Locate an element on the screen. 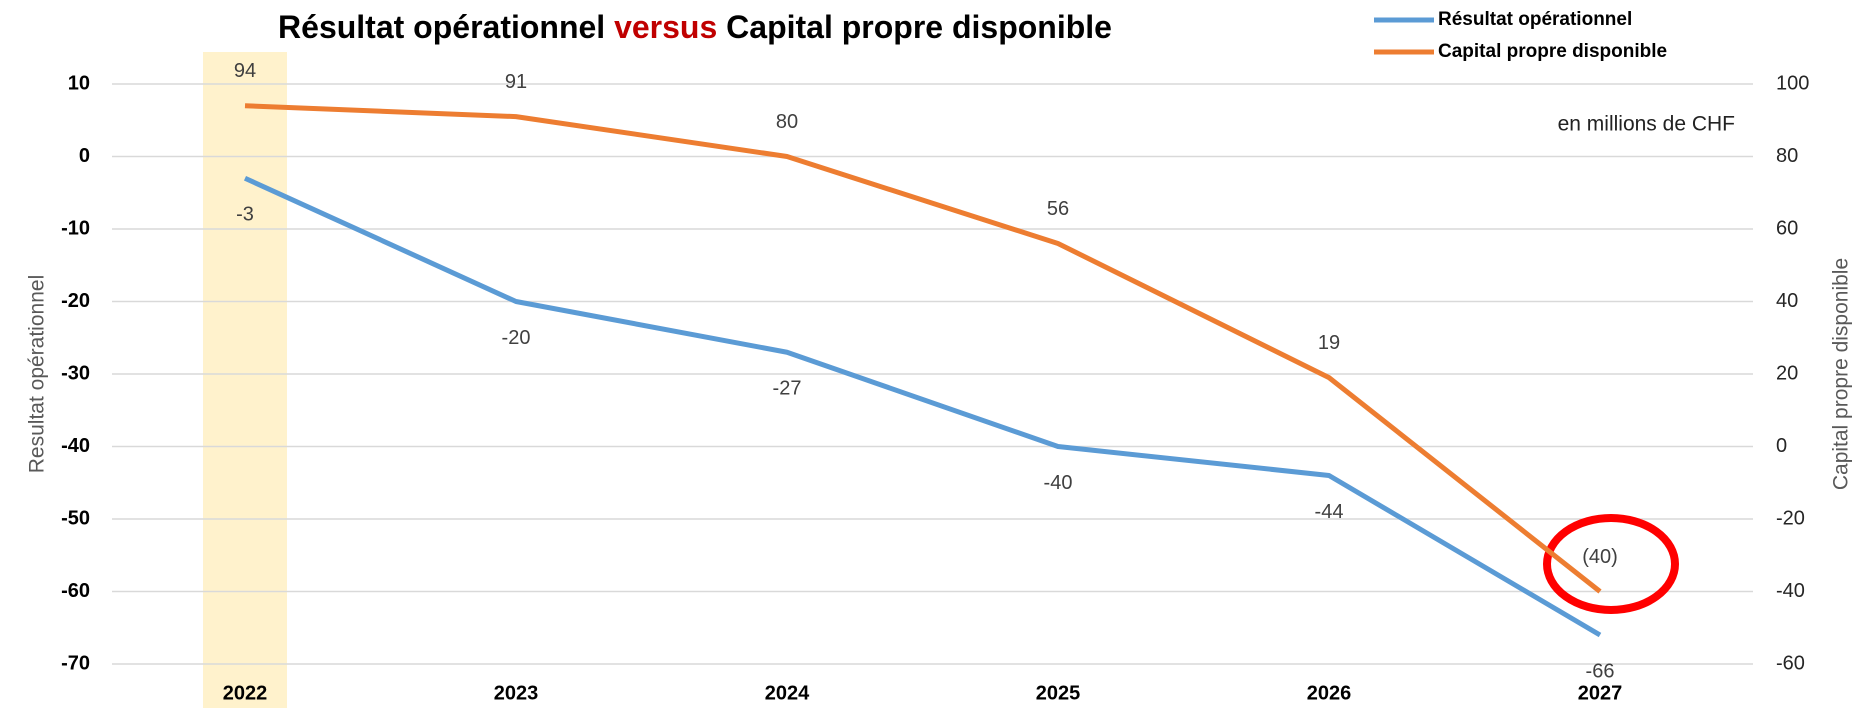  x-tick-label: 2025 is located at coordinates (1058, 693).